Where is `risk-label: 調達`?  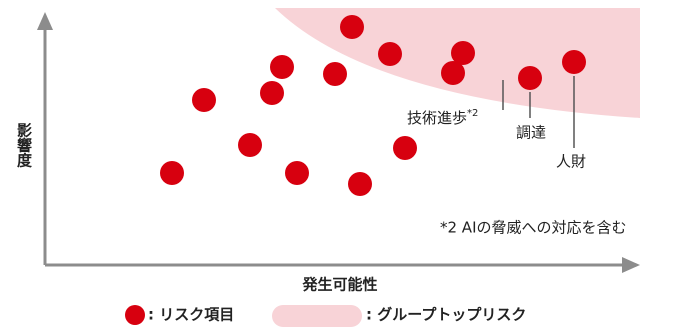
risk-label: 調達 is located at coordinates (531, 133).